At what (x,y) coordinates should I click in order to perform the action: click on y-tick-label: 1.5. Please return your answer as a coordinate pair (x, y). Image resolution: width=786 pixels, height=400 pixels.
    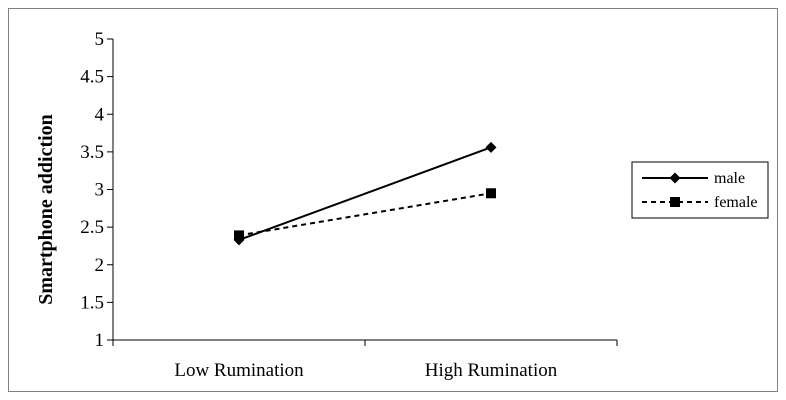
    Looking at the image, I should click on (92, 302).